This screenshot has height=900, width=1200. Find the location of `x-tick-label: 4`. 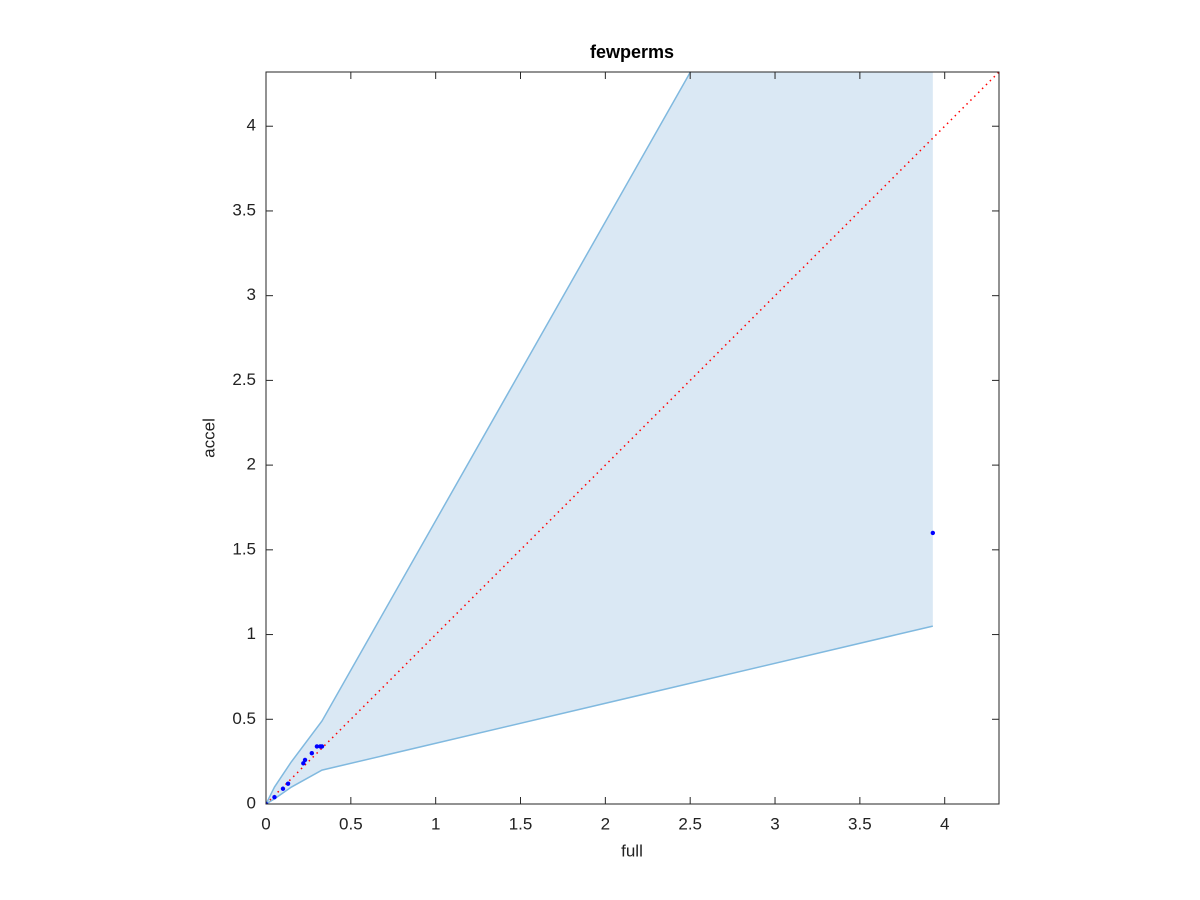

x-tick-label: 4 is located at coordinates (944, 823).